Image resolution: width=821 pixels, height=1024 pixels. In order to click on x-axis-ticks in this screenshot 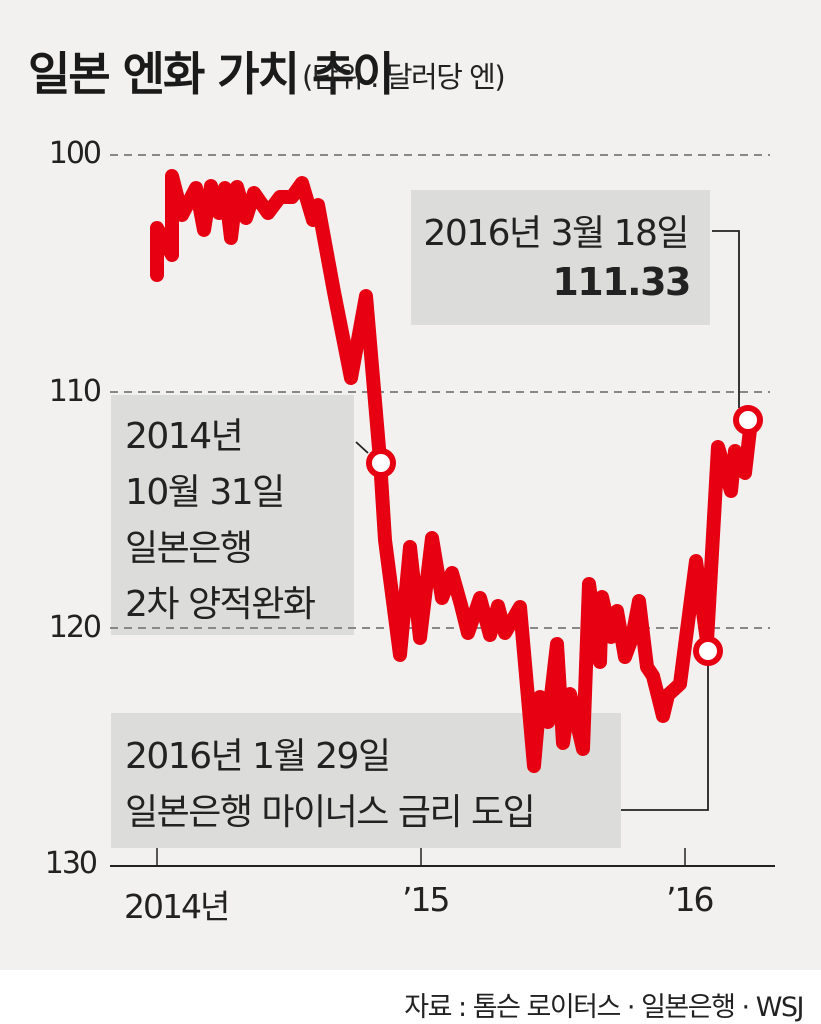, I will do `click(421, 857)`.